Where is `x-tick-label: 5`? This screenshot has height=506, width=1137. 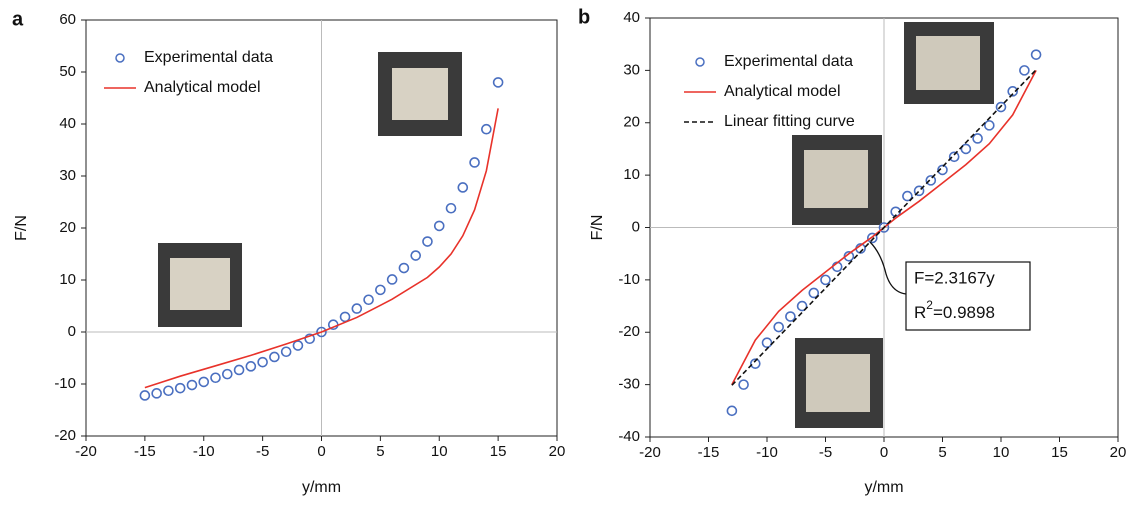
x-tick-label: 5 is located at coordinates (942, 452).